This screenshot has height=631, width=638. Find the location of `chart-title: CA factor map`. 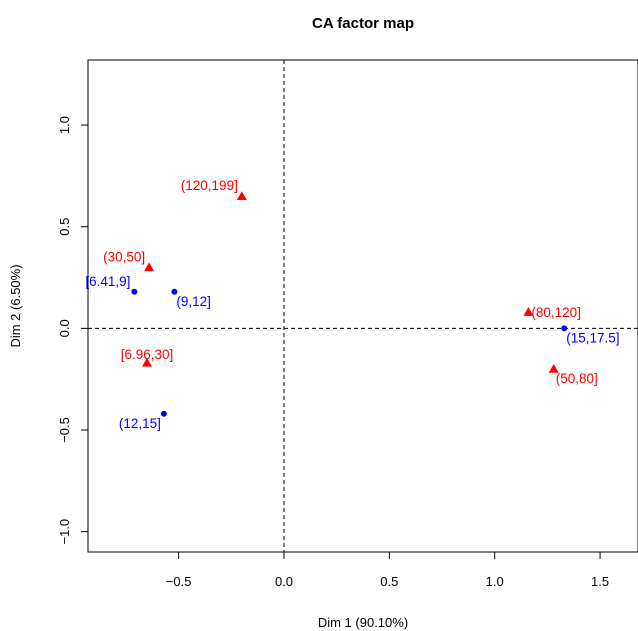

chart-title: CA factor map is located at coordinates (363, 23).